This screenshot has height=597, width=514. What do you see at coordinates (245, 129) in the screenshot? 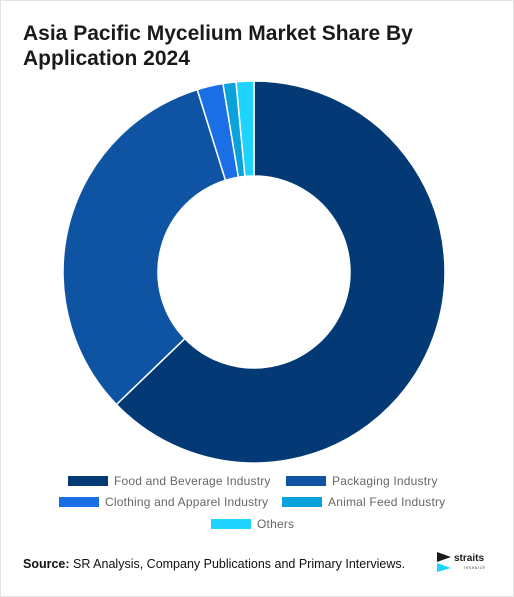
I see `slice-others` at bounding box center [245, 129].